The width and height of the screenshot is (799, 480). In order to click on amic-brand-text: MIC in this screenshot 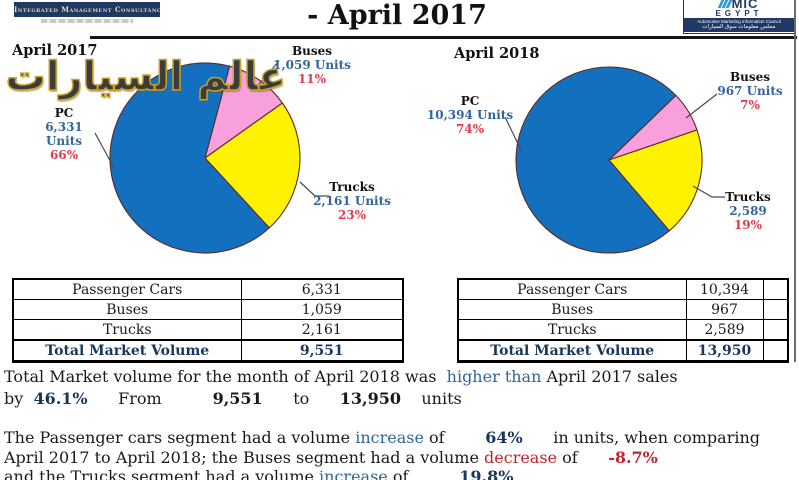, I will do `click(745, 5)`.